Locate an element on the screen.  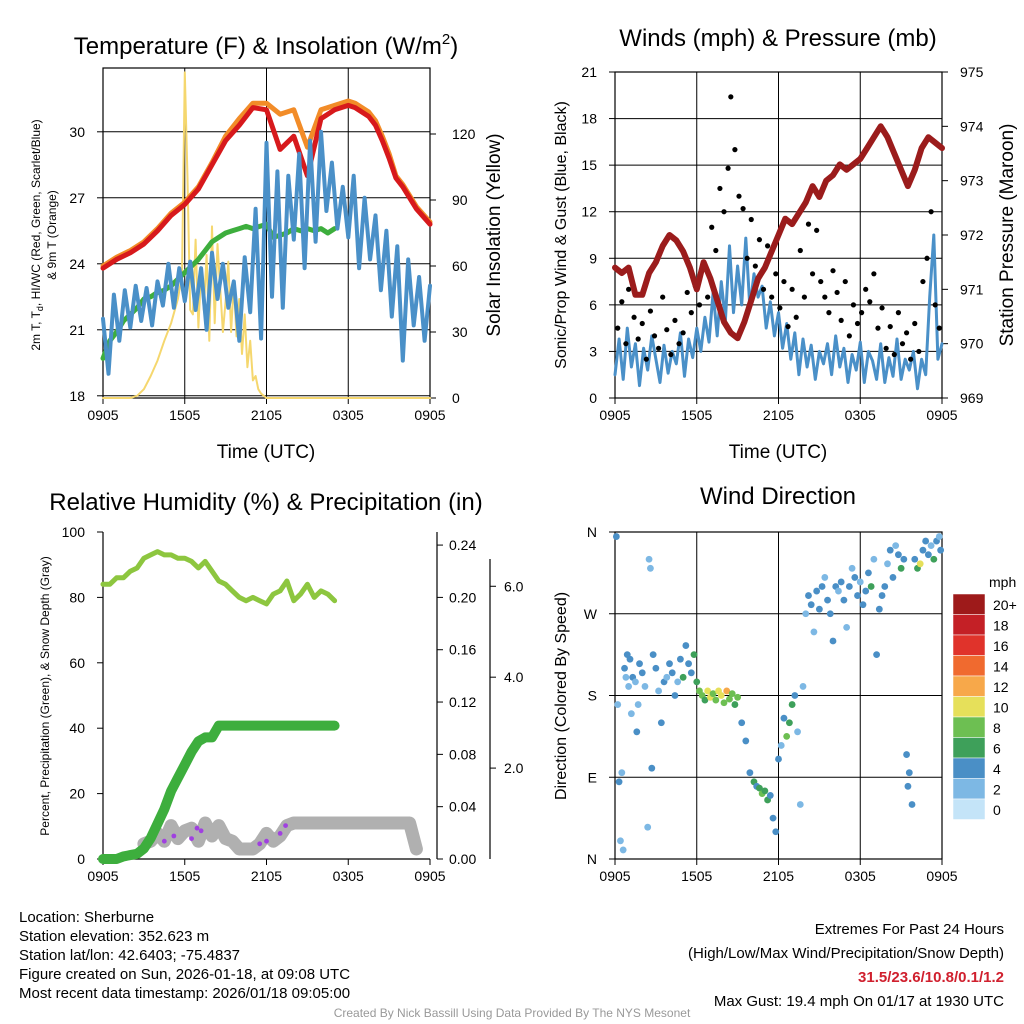
temp-ylabel-right: Solar Insolation (Yellow) is located at coordinates (494, 234).